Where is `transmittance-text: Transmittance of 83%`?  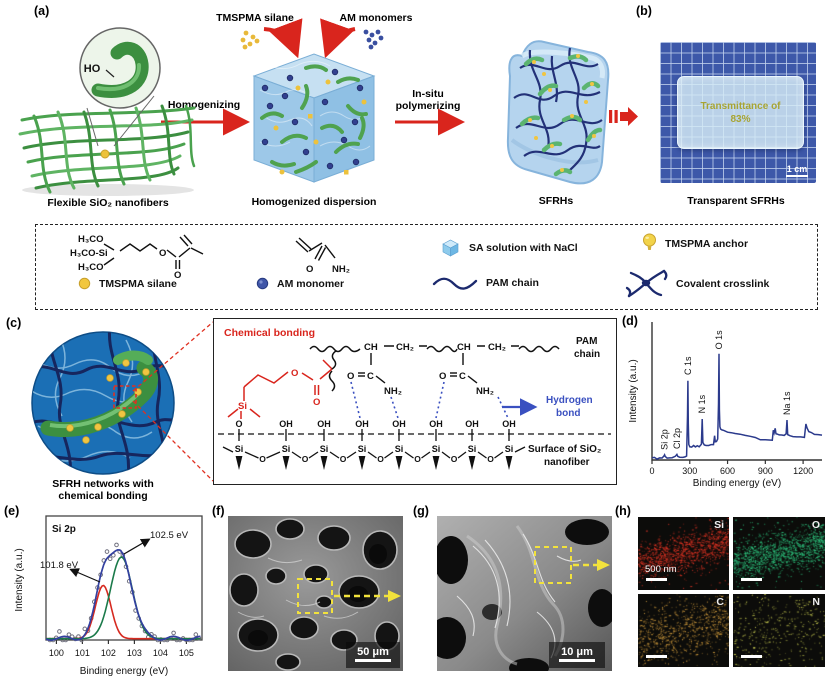 transmittance-text: Transmittance of 83% is located at coordinates (740, 112).